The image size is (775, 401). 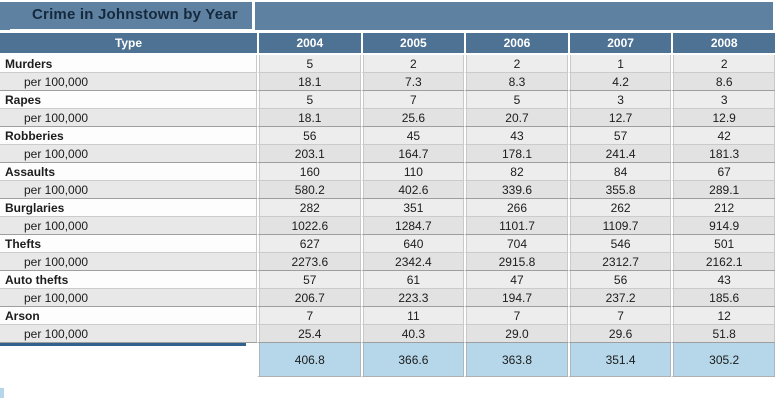 What do you see at coordinates (516, 244) in the screenshot?
I see `crime-count-value: 704` at bounding box center [516, 244].